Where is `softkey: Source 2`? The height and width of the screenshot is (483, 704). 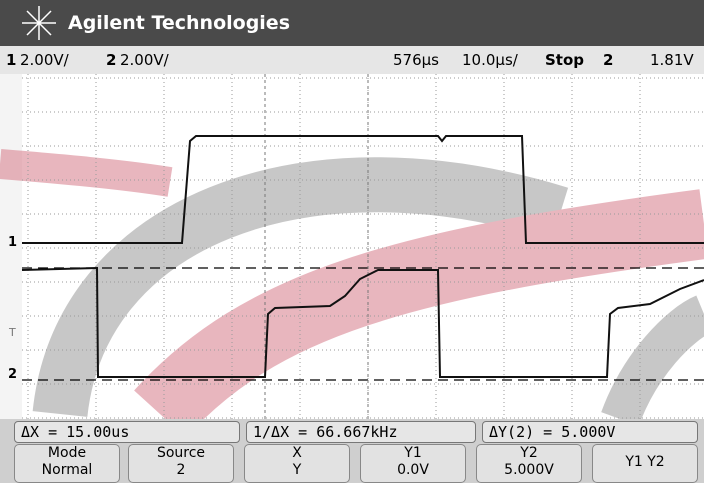 softkey: Source 2 is located at coordinates (181, 463).